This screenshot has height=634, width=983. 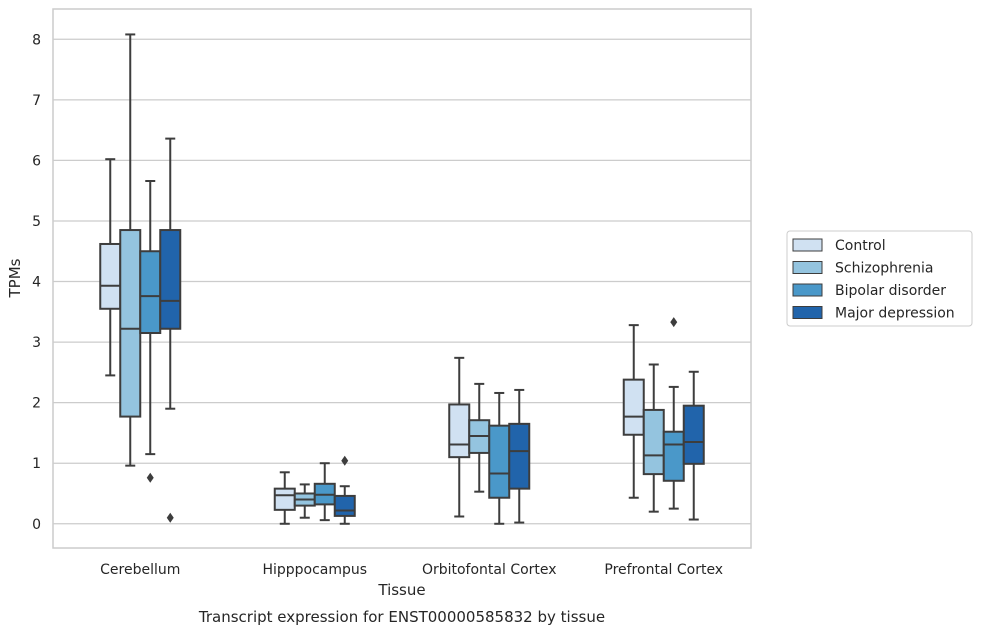 I want to click on y-tick-label: 8, so click(x=36, y=40).